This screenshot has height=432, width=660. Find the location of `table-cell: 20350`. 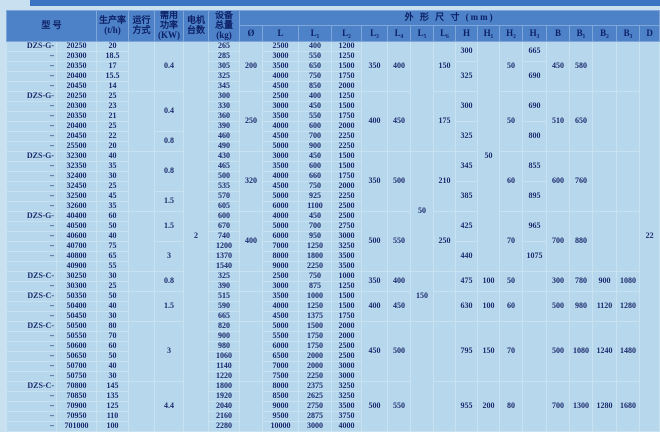

table-cell: 20350 is located at coordinates (76, 66).